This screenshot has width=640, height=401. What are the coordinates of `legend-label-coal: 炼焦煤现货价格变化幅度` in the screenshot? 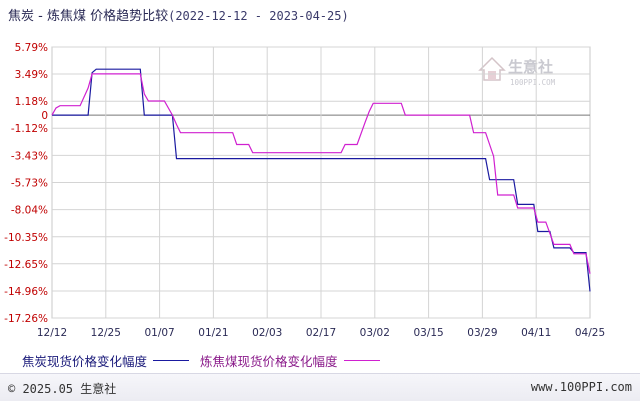 It's located at (269, 361).